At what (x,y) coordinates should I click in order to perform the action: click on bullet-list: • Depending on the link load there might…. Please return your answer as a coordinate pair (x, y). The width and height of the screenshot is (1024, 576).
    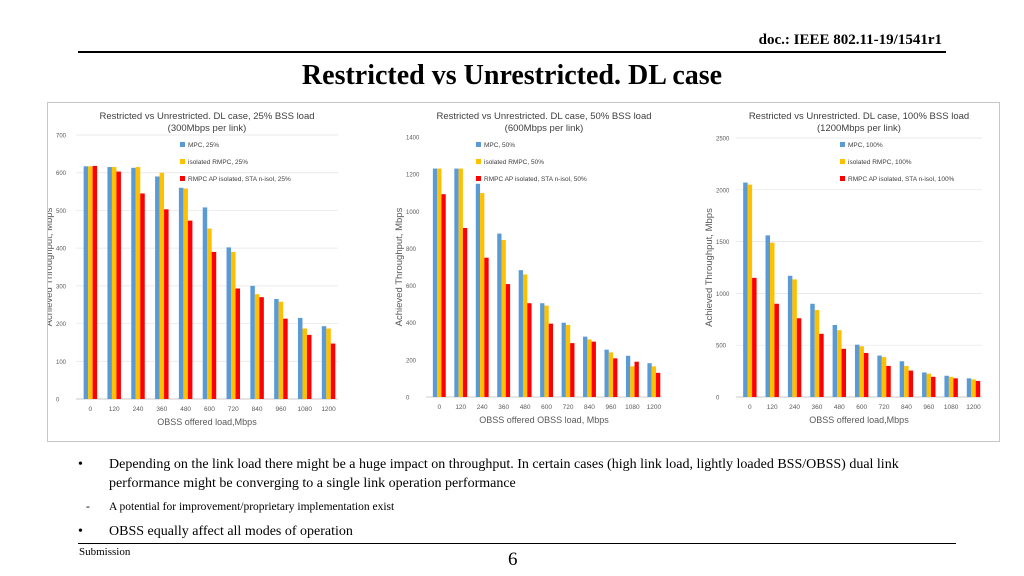
    Looking at the image, I should click on (523, 498).